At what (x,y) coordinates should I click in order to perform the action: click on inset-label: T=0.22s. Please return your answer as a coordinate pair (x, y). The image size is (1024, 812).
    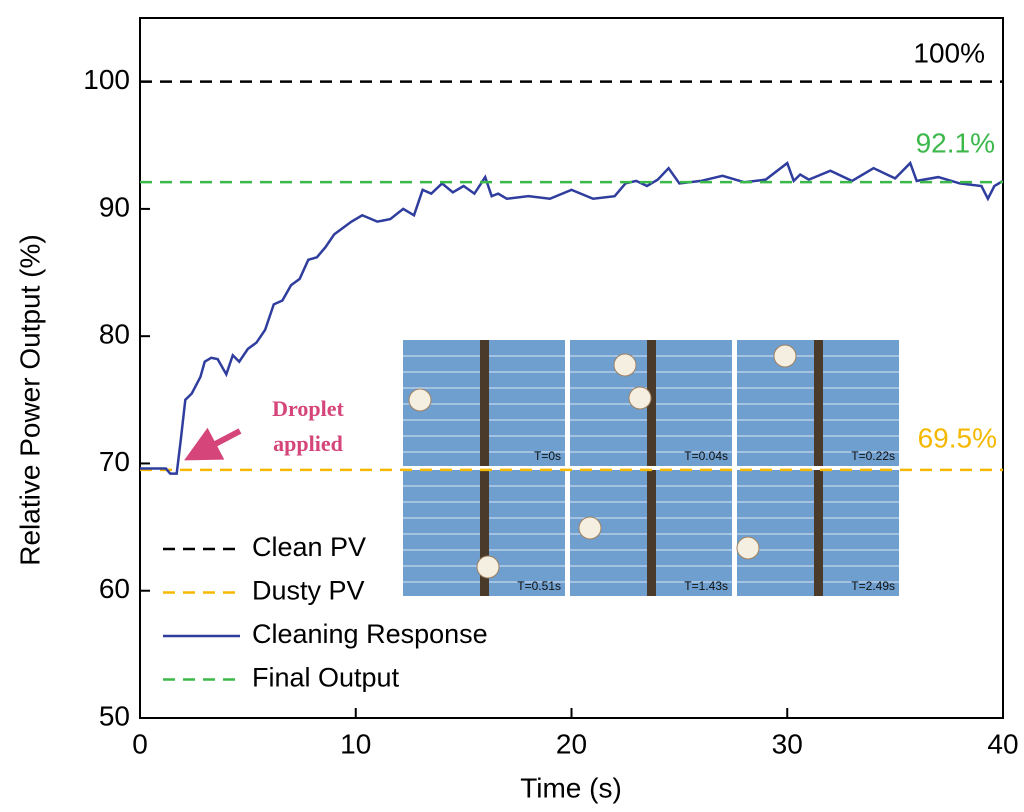
    Looking at the image, I should click on (873, 456).